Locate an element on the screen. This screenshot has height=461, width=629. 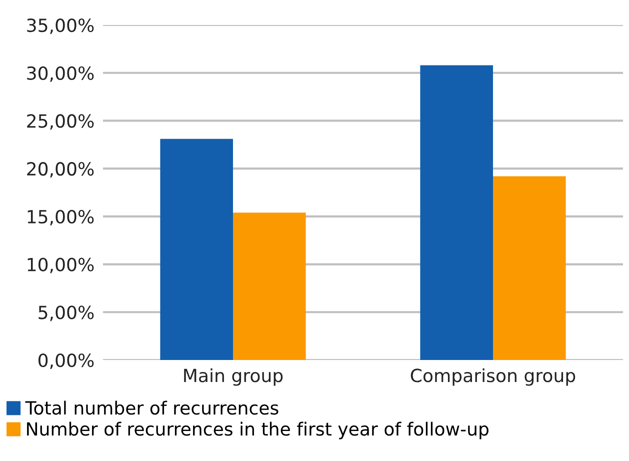
y-tick-label: 15,00% is located at coordinates (61, 218).